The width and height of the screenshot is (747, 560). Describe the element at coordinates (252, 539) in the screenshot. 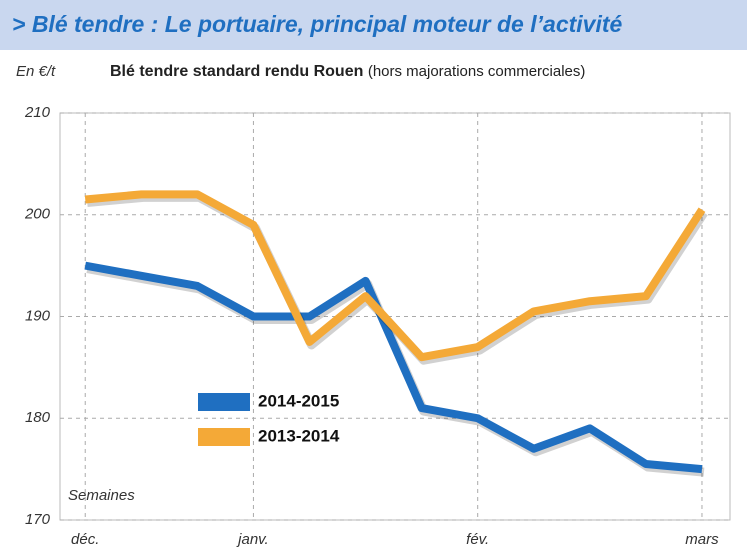

I see `x-tick-label: janv.` at that location.